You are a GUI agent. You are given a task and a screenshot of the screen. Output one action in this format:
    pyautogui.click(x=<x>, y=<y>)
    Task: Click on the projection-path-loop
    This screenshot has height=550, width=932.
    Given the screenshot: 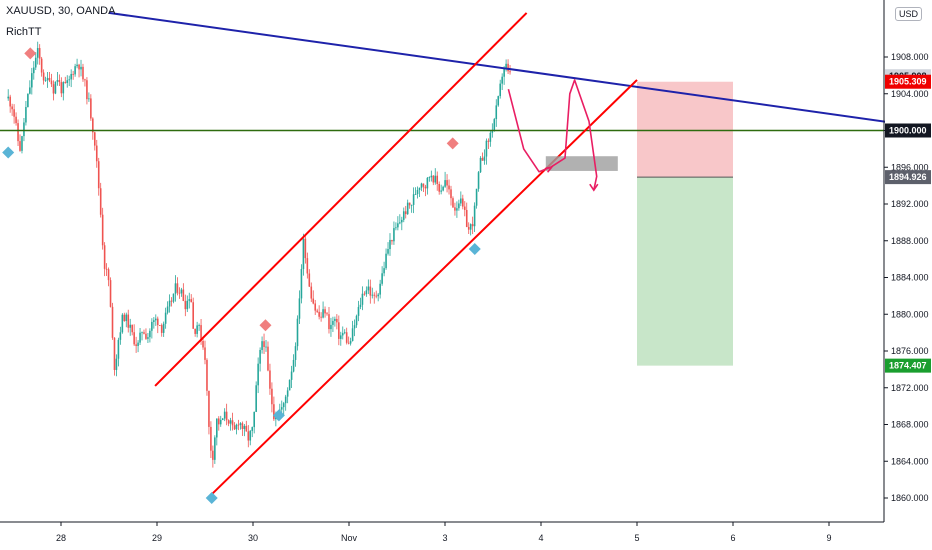 What is the action you would take?
    pyautogui.click(x=574, y=135)
    